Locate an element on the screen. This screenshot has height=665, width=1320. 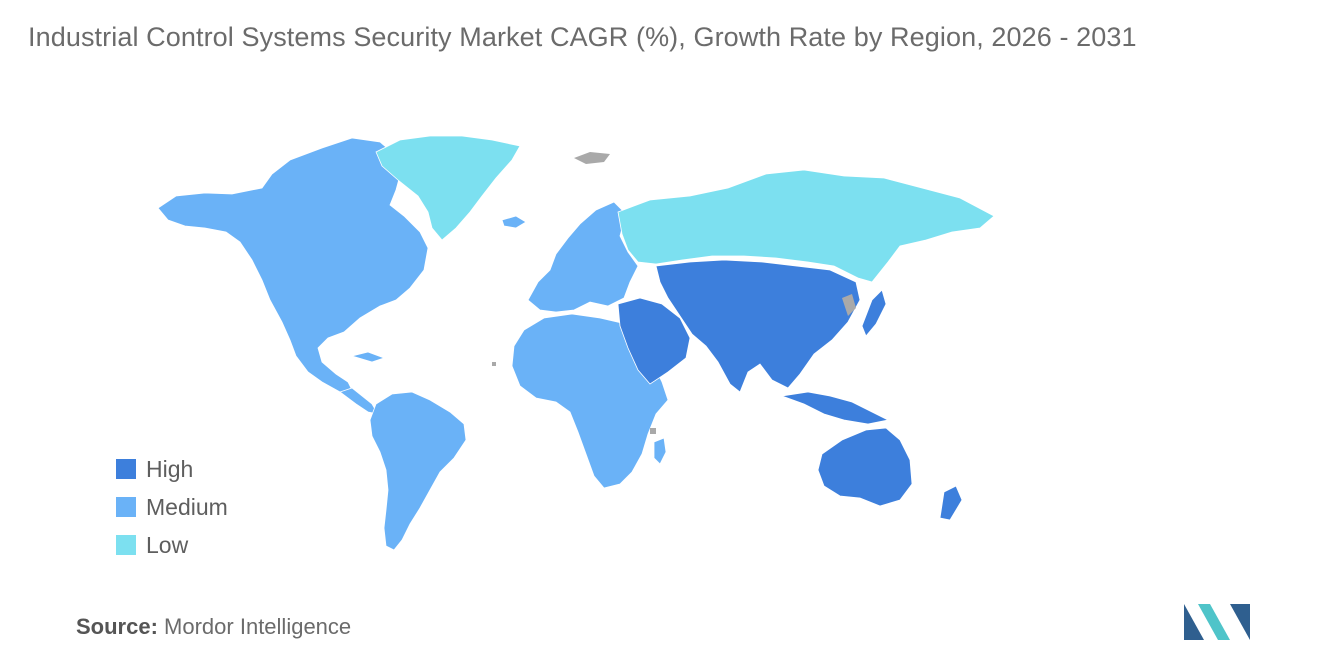
legend: High Medium Low is located at coordinates (172, 507).